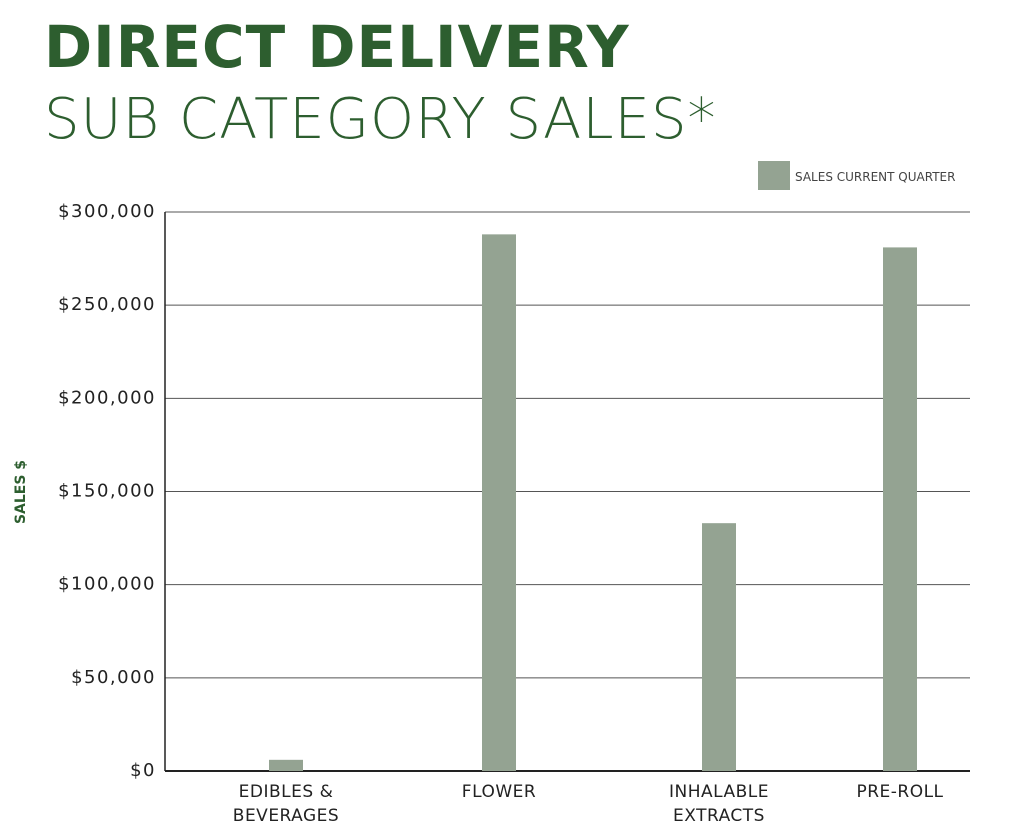 Image resolution: width=1024 pixels, height=833 pixels. I want to click on y-tick-label: $200,000, so click(107, 397).